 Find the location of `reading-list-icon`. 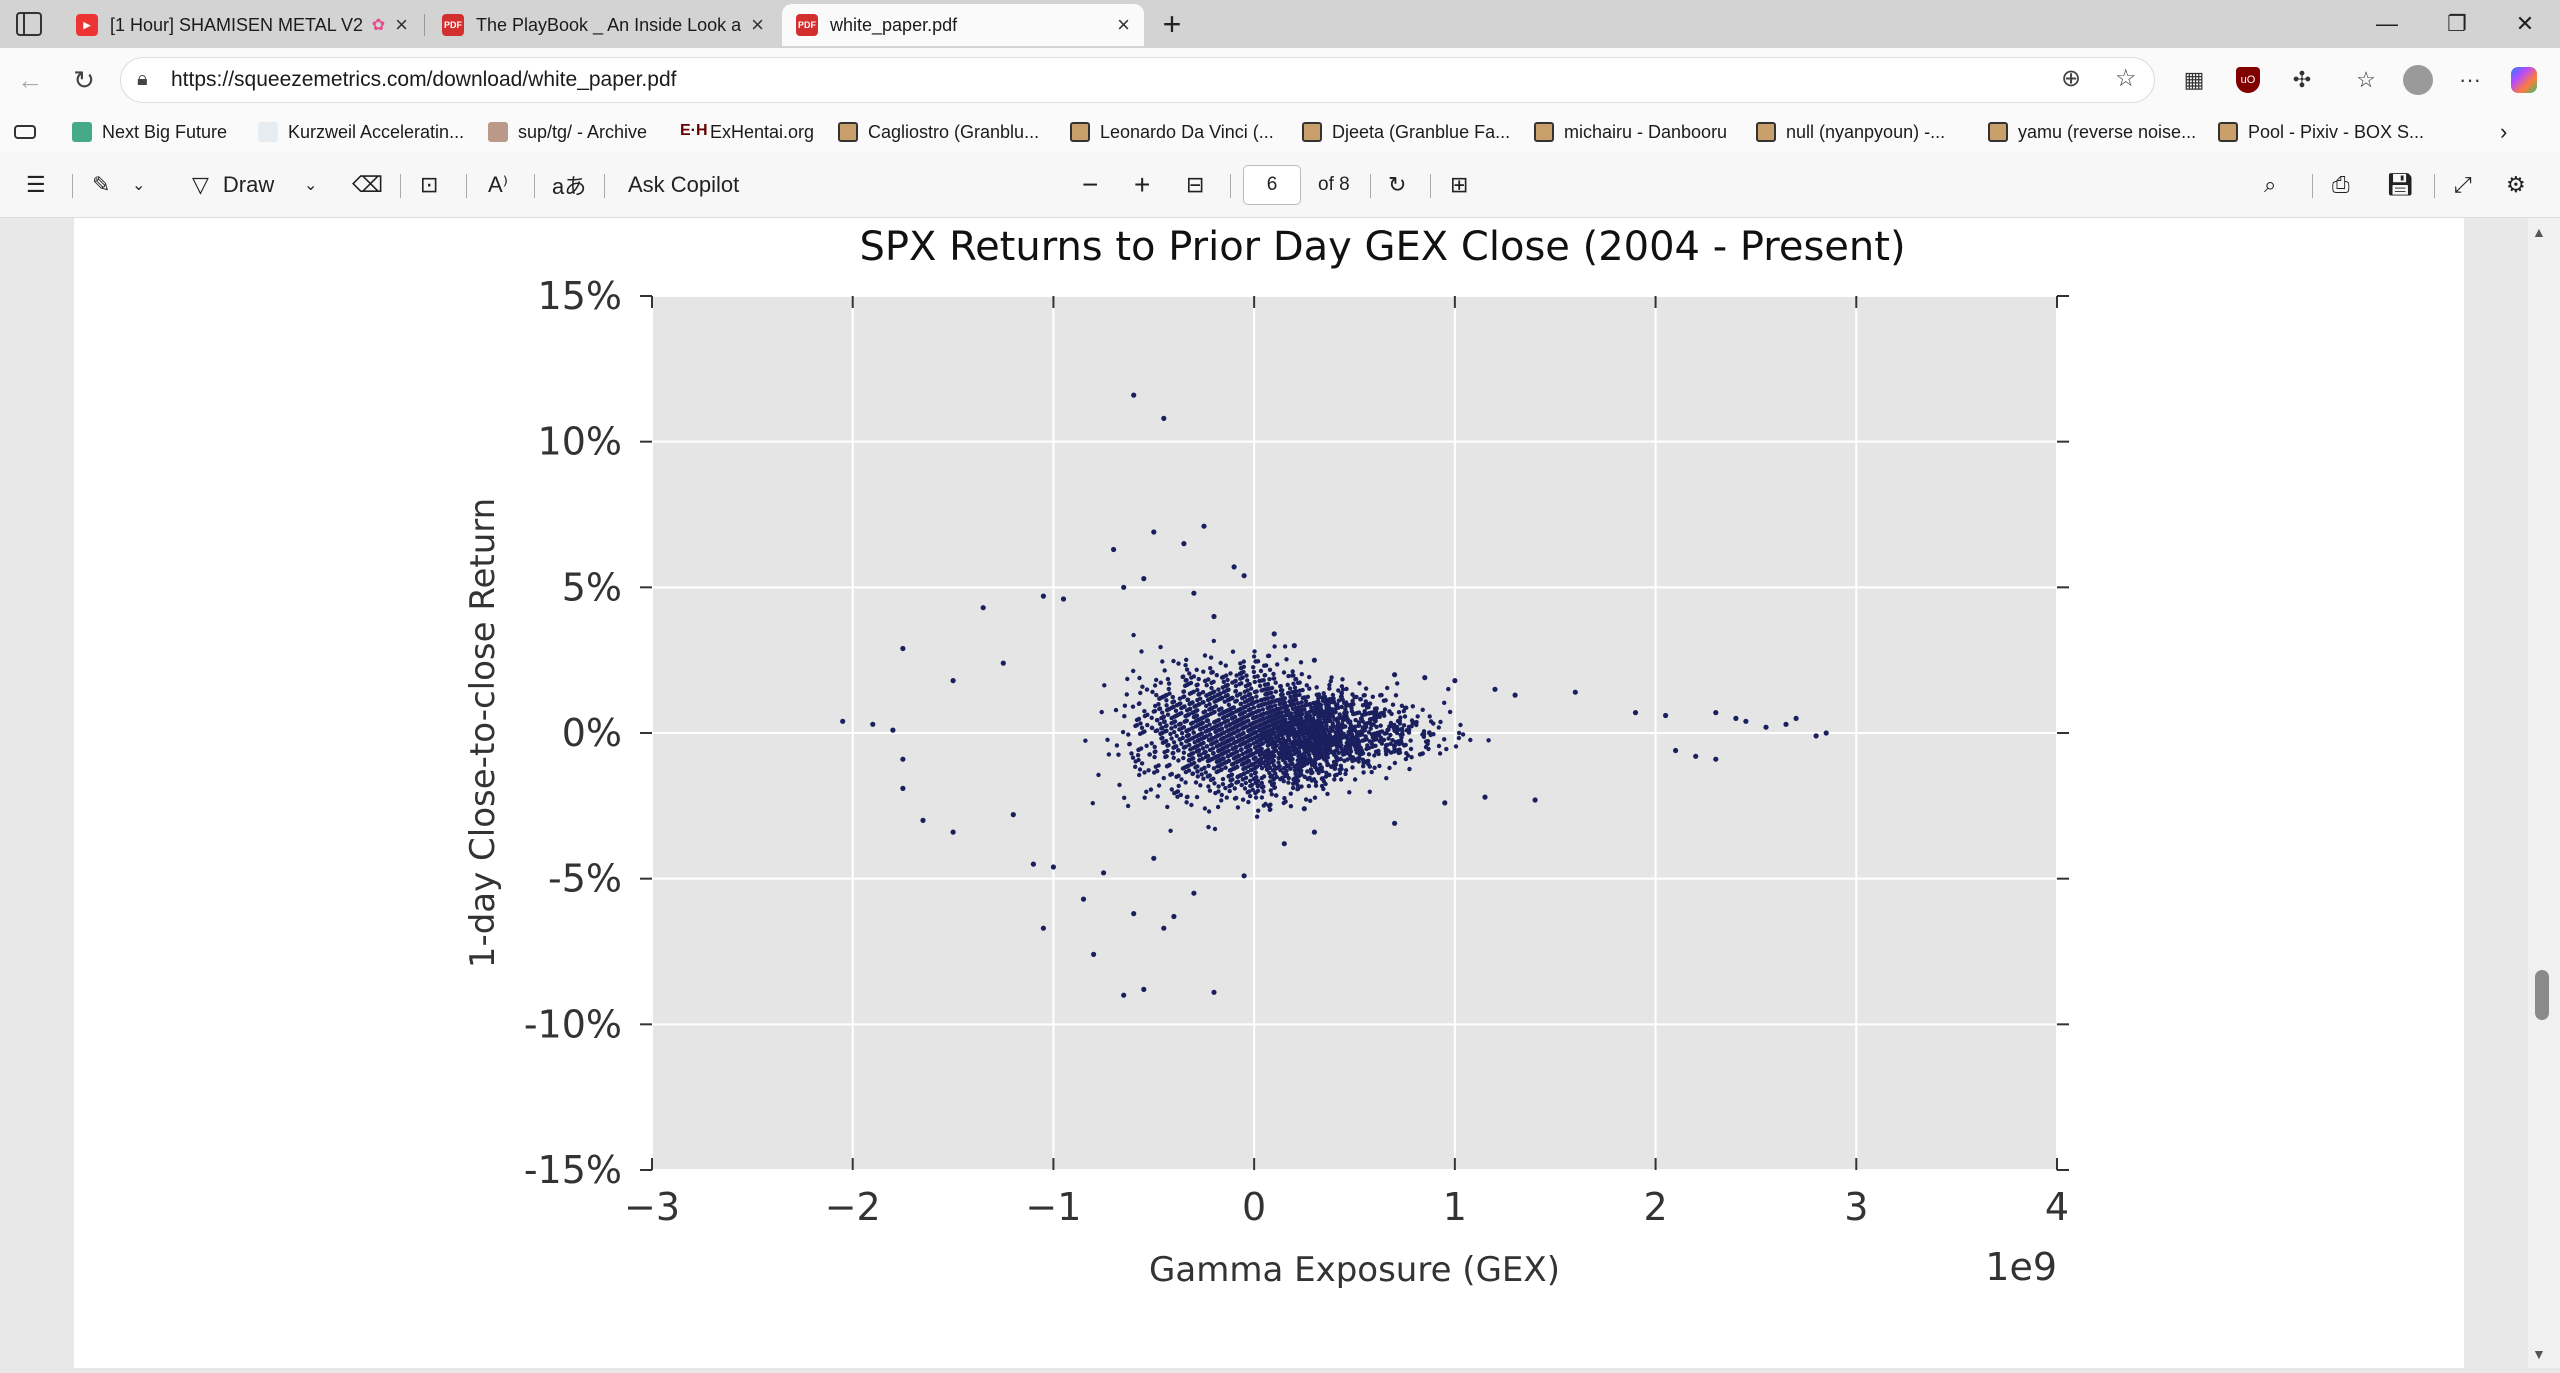

reading-list-icon is located at coordinates (25, 132).